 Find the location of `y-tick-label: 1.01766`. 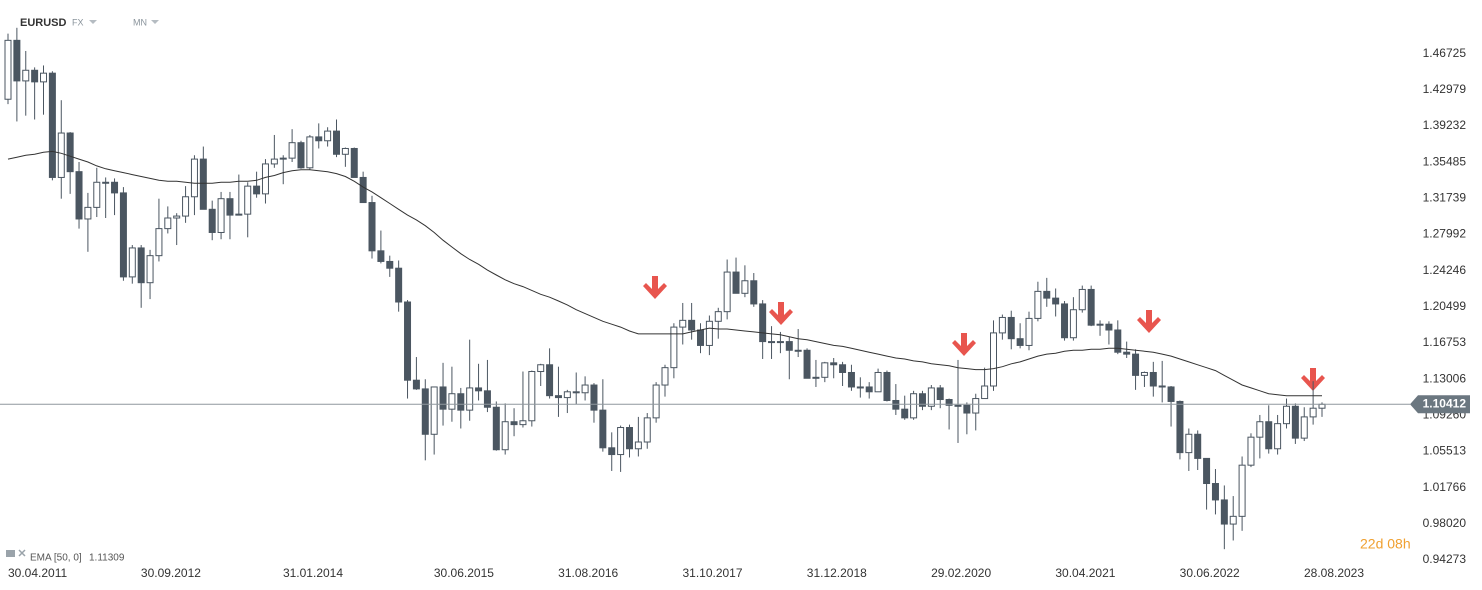

y-tick-label: 1.01766 is located at coordinates (1445, 487).